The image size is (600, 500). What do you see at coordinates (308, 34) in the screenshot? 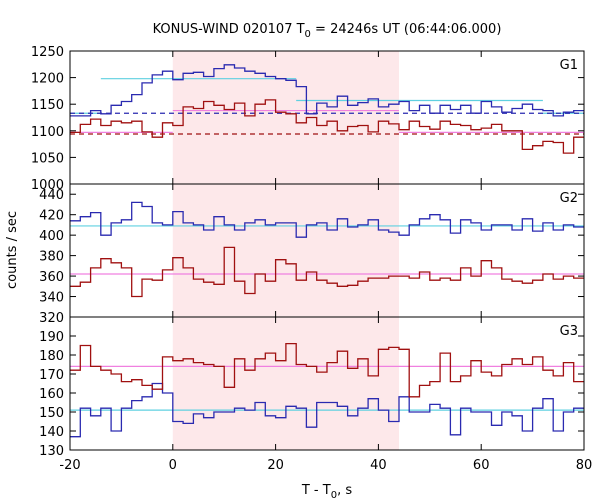
I see `chart-title-subscript: 0` at bounding box center [308, 34].